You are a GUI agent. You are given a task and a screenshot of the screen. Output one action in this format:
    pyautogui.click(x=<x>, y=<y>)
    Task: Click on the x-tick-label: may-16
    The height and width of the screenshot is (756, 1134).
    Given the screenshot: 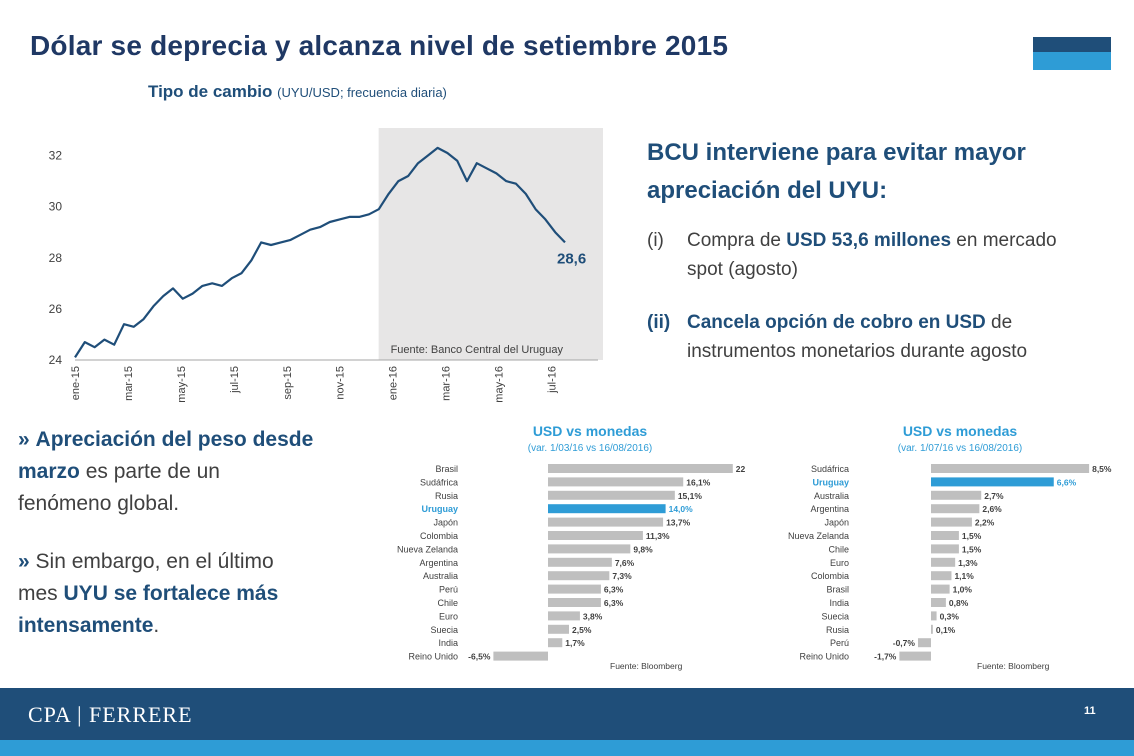 What is the action you would take?
    pyautogui.click(x=500, y=384)
    